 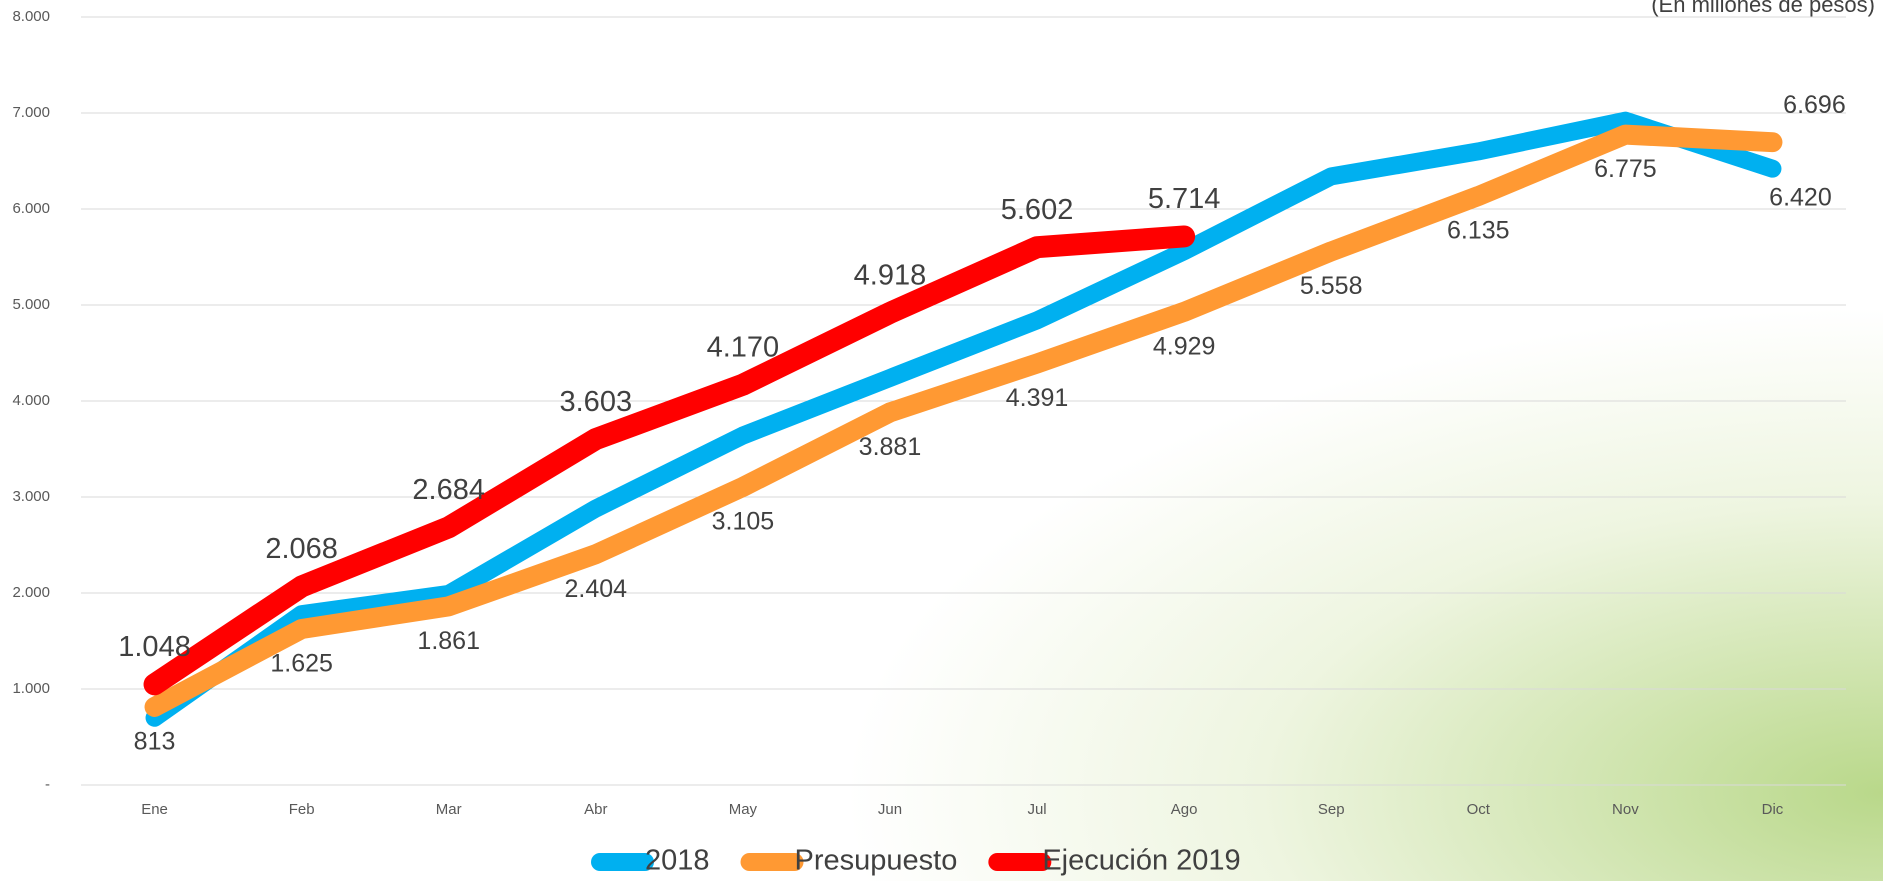 What do you see at coordinates (1184, 199) in the screenshot?
I see `data-label: 5.714` at bounding box center [1184, 199].